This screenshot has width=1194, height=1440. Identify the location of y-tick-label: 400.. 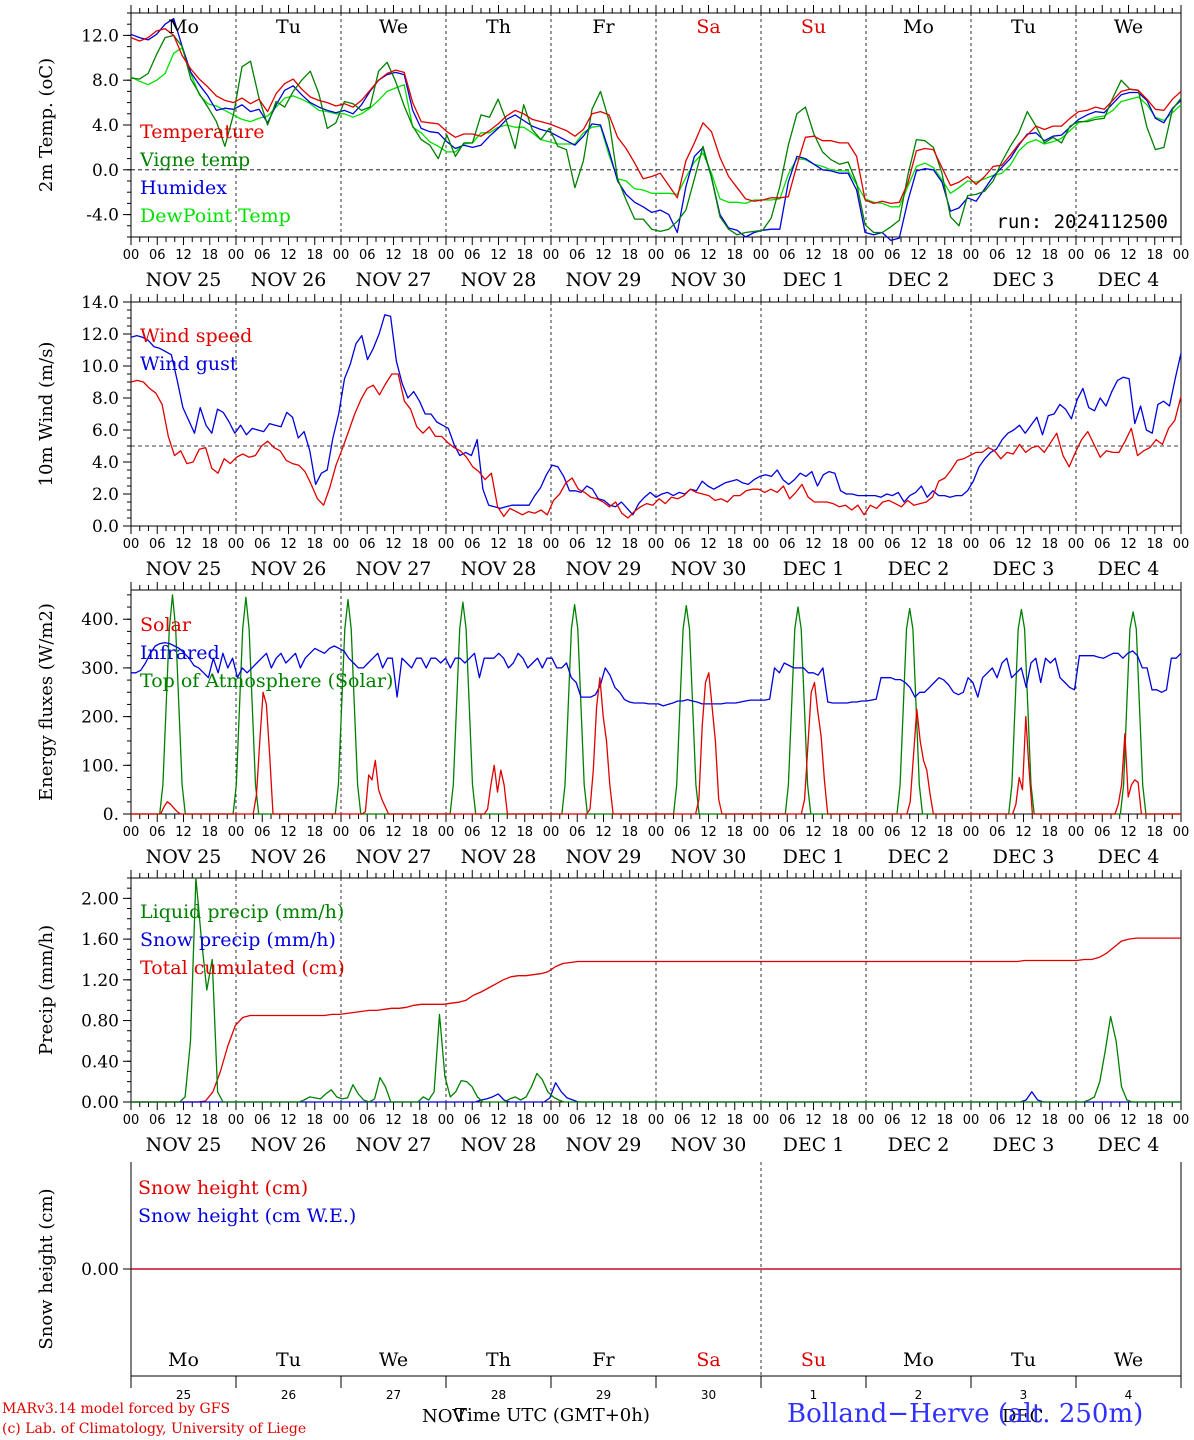
(100, 620).